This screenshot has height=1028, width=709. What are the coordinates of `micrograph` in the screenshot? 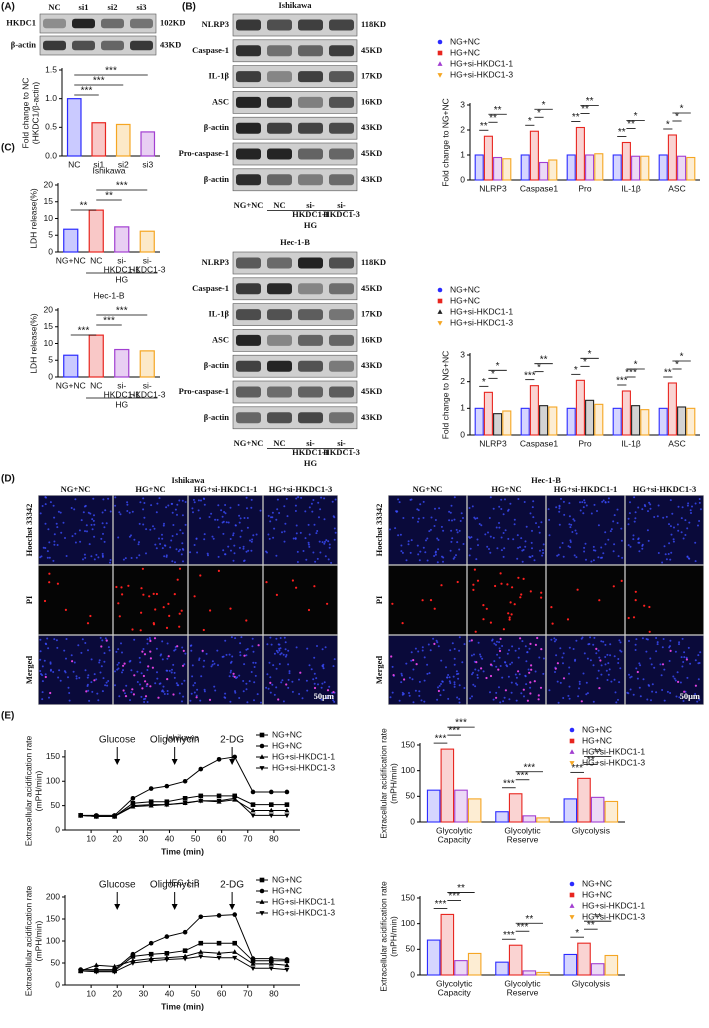 It's located at (75, 600).